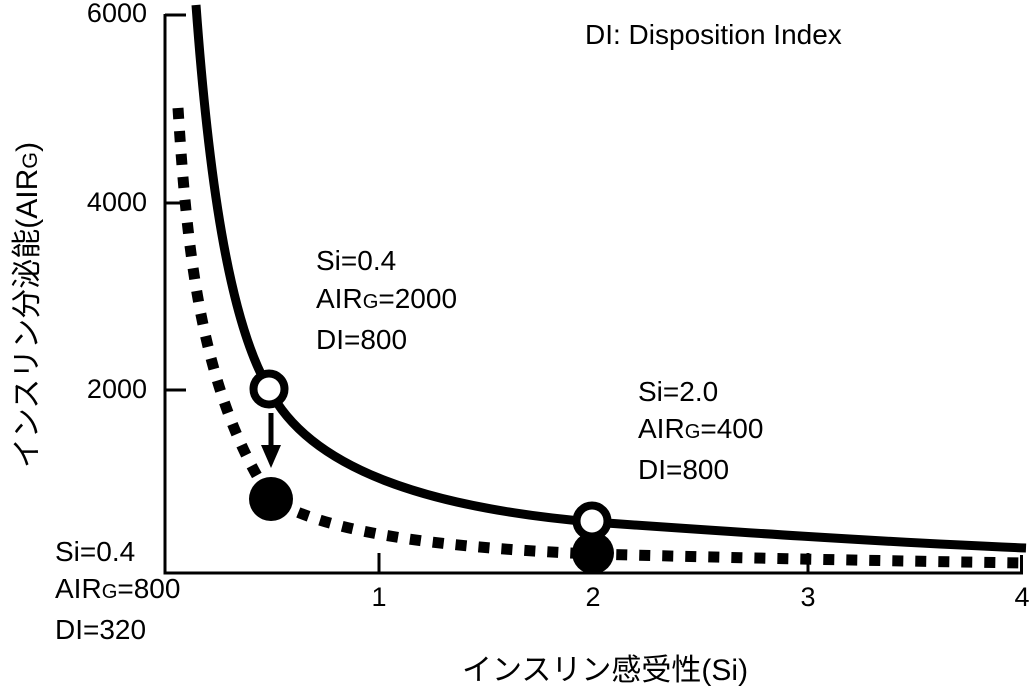 The image size is (1031, 693). Describe the element at coordinates (379, 597) in the screenshot. I see `x-tick-label-1: 1` at that location.